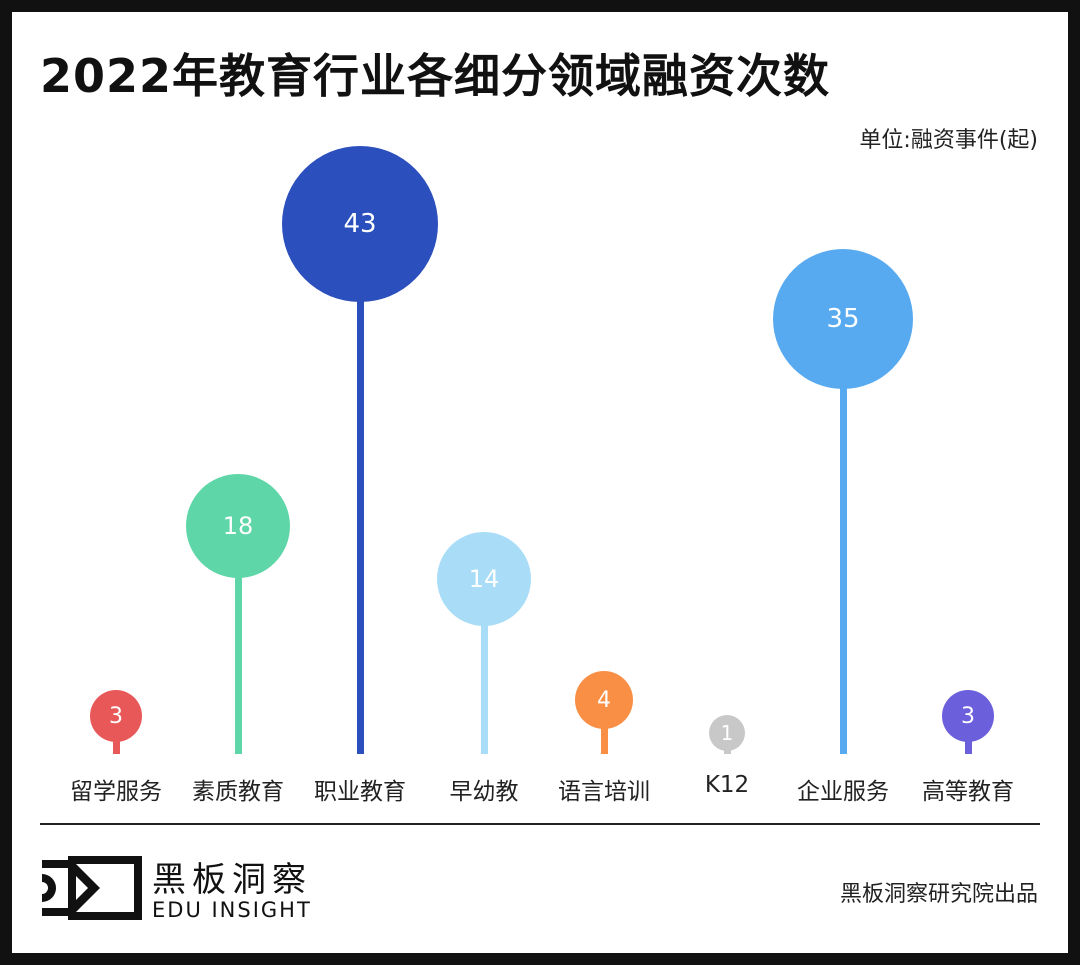  I want to click on data-bubble: 4, so click(604, 700).